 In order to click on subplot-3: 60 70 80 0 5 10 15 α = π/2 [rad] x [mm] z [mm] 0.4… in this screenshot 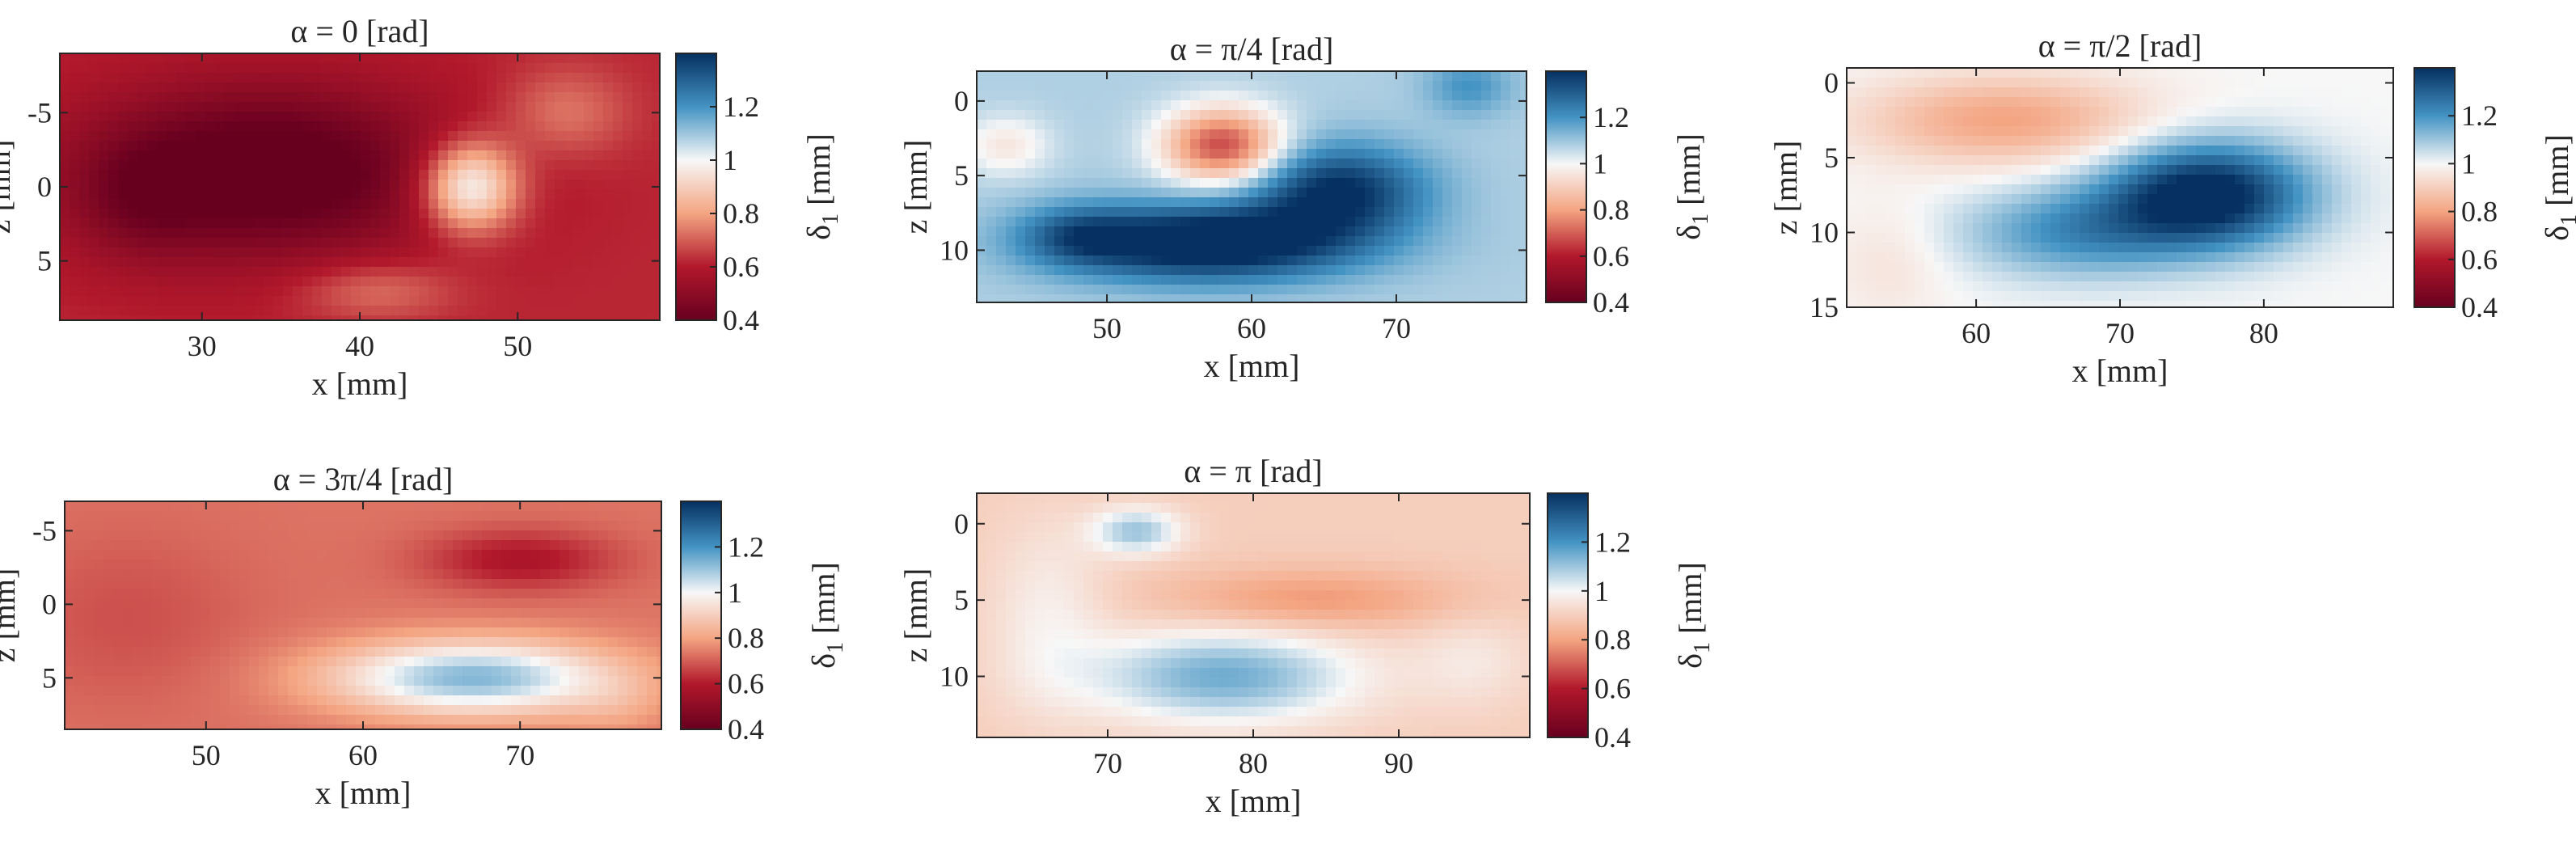, I will do `click(2171, 208)`.